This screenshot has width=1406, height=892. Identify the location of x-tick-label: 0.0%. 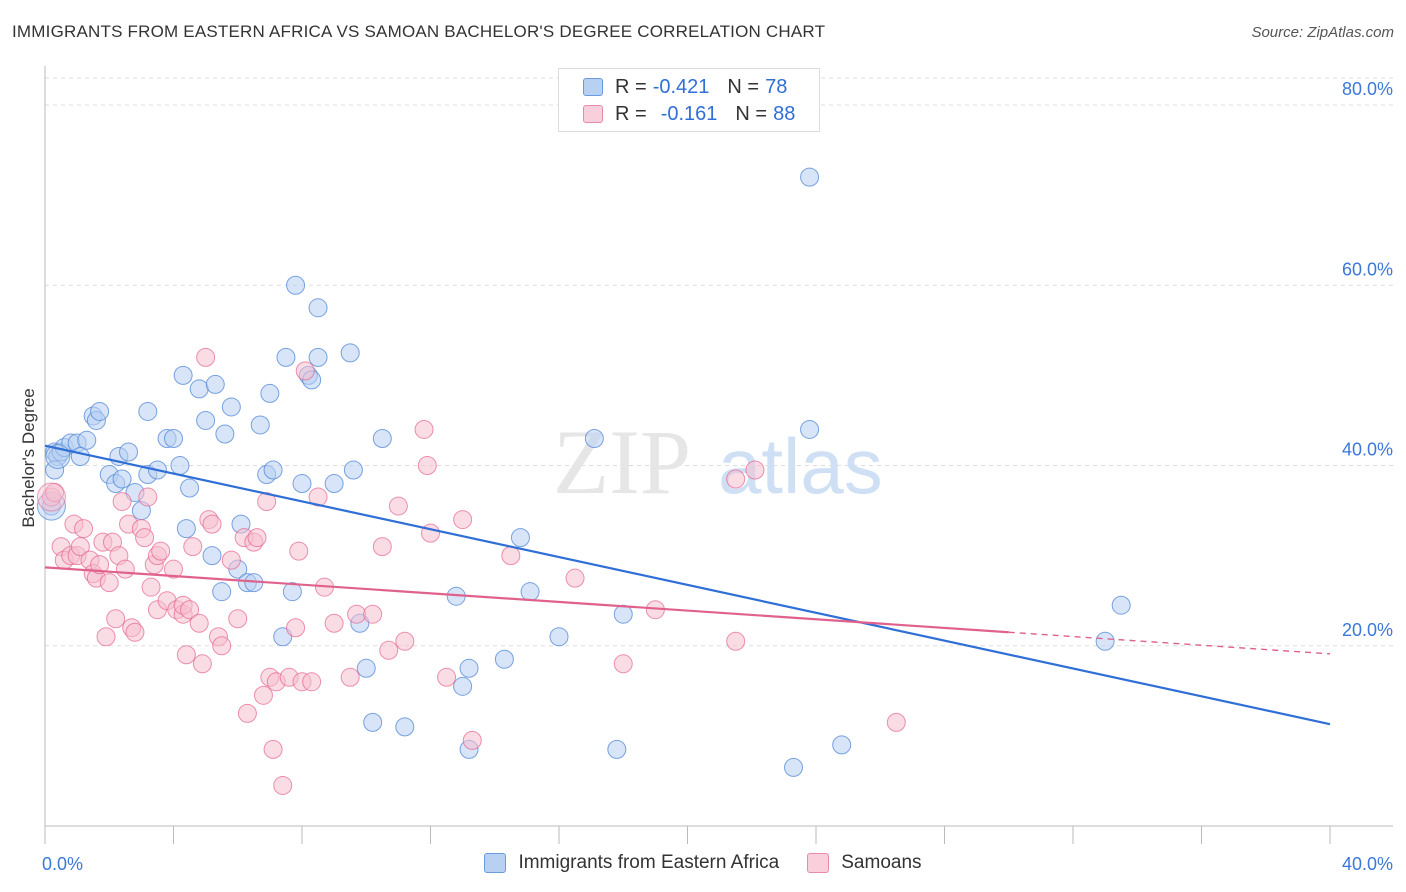
(62, 864).